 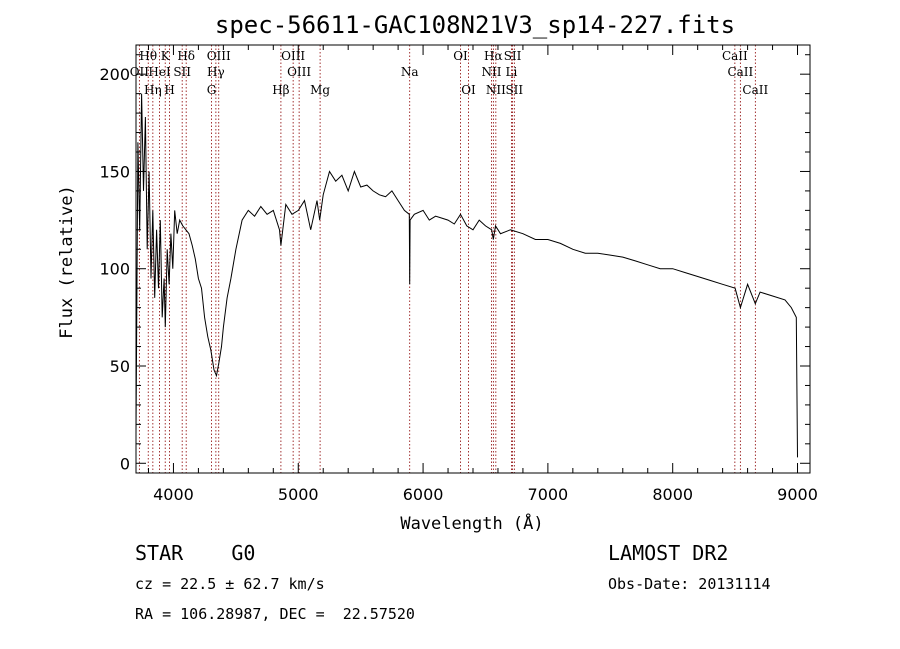 I want to click on x-tick-label: 4000, so click(x=173, y=494).